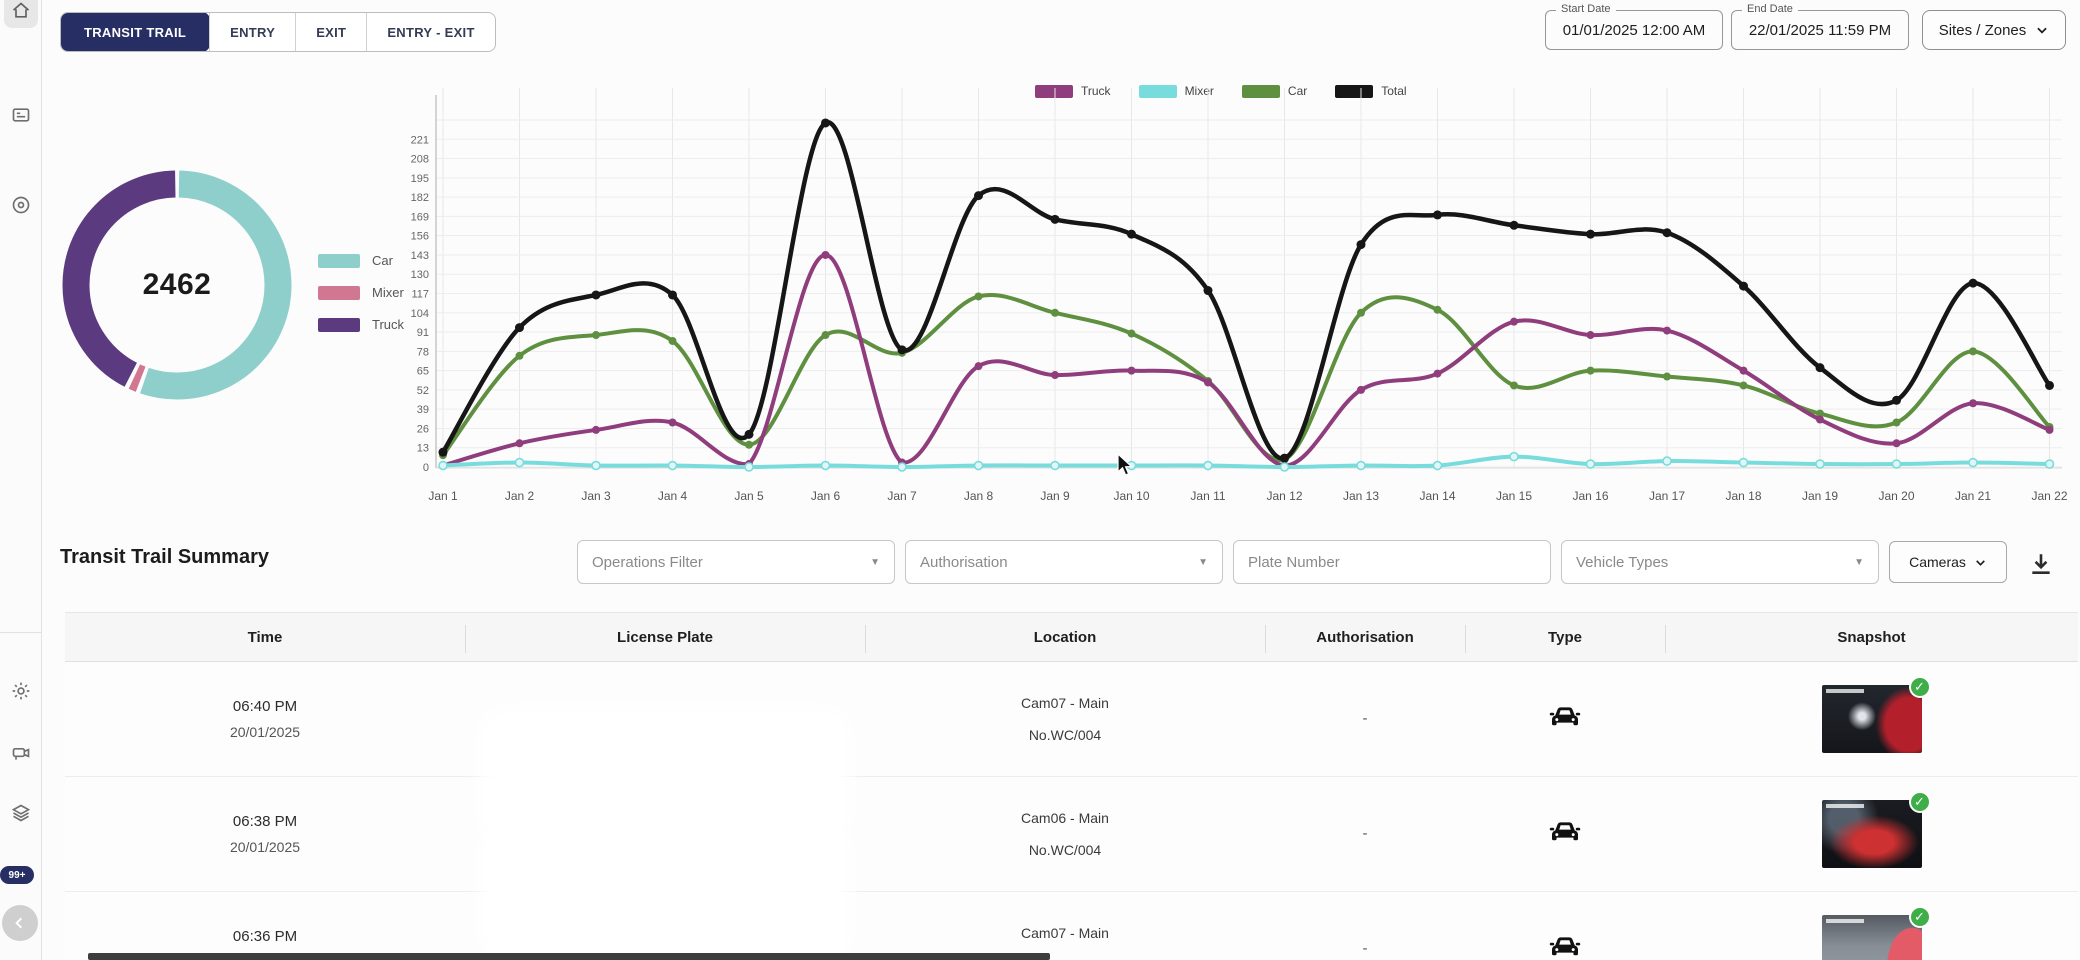 The height and width of the screenshot is (960, 2080). I want to click on car-type-icon, so click(1565, 835).